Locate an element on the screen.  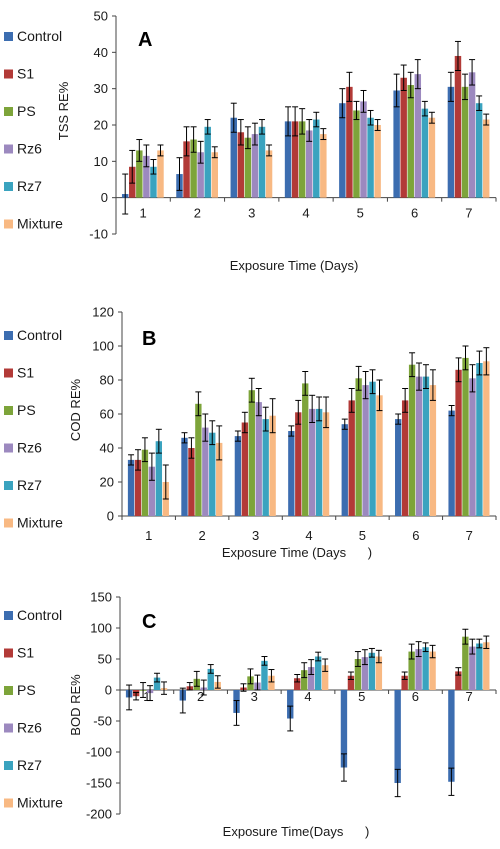
y-tick-label: 20 is located at coordinates (101, 125).